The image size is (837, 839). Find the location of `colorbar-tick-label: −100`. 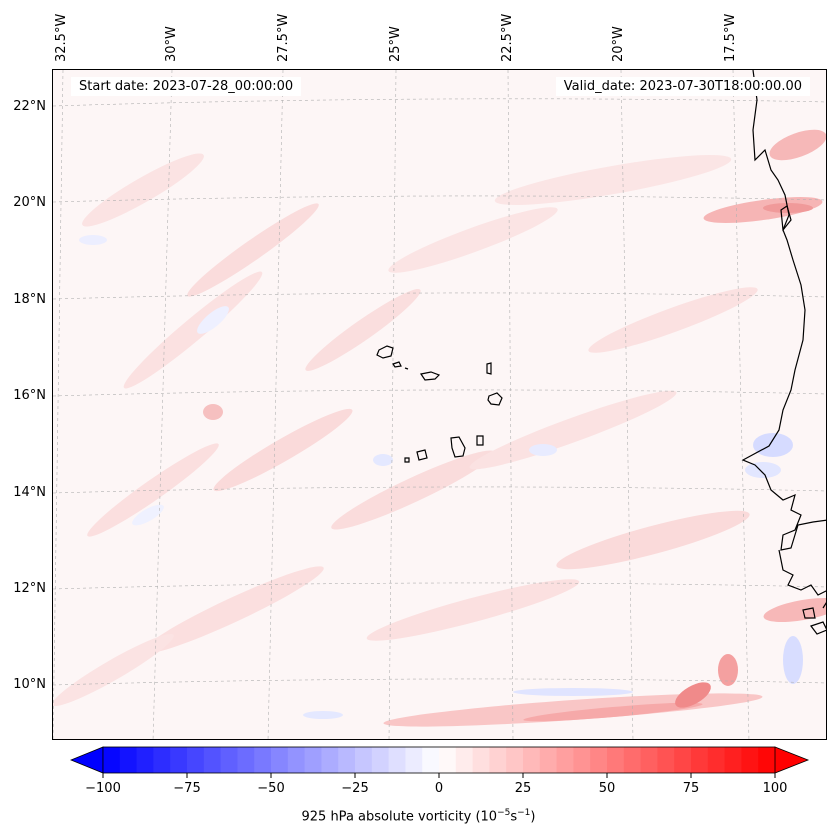

colorbar-tick-label: −100 is located at coordinates (103, 788).